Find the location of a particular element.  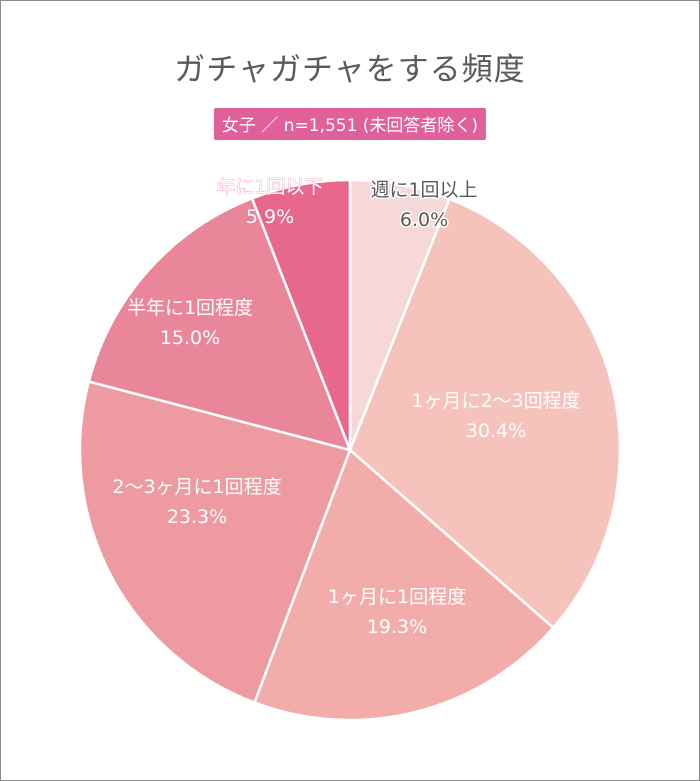

slice-value-label-6: 5.9% is located at coordinates (270, 217).